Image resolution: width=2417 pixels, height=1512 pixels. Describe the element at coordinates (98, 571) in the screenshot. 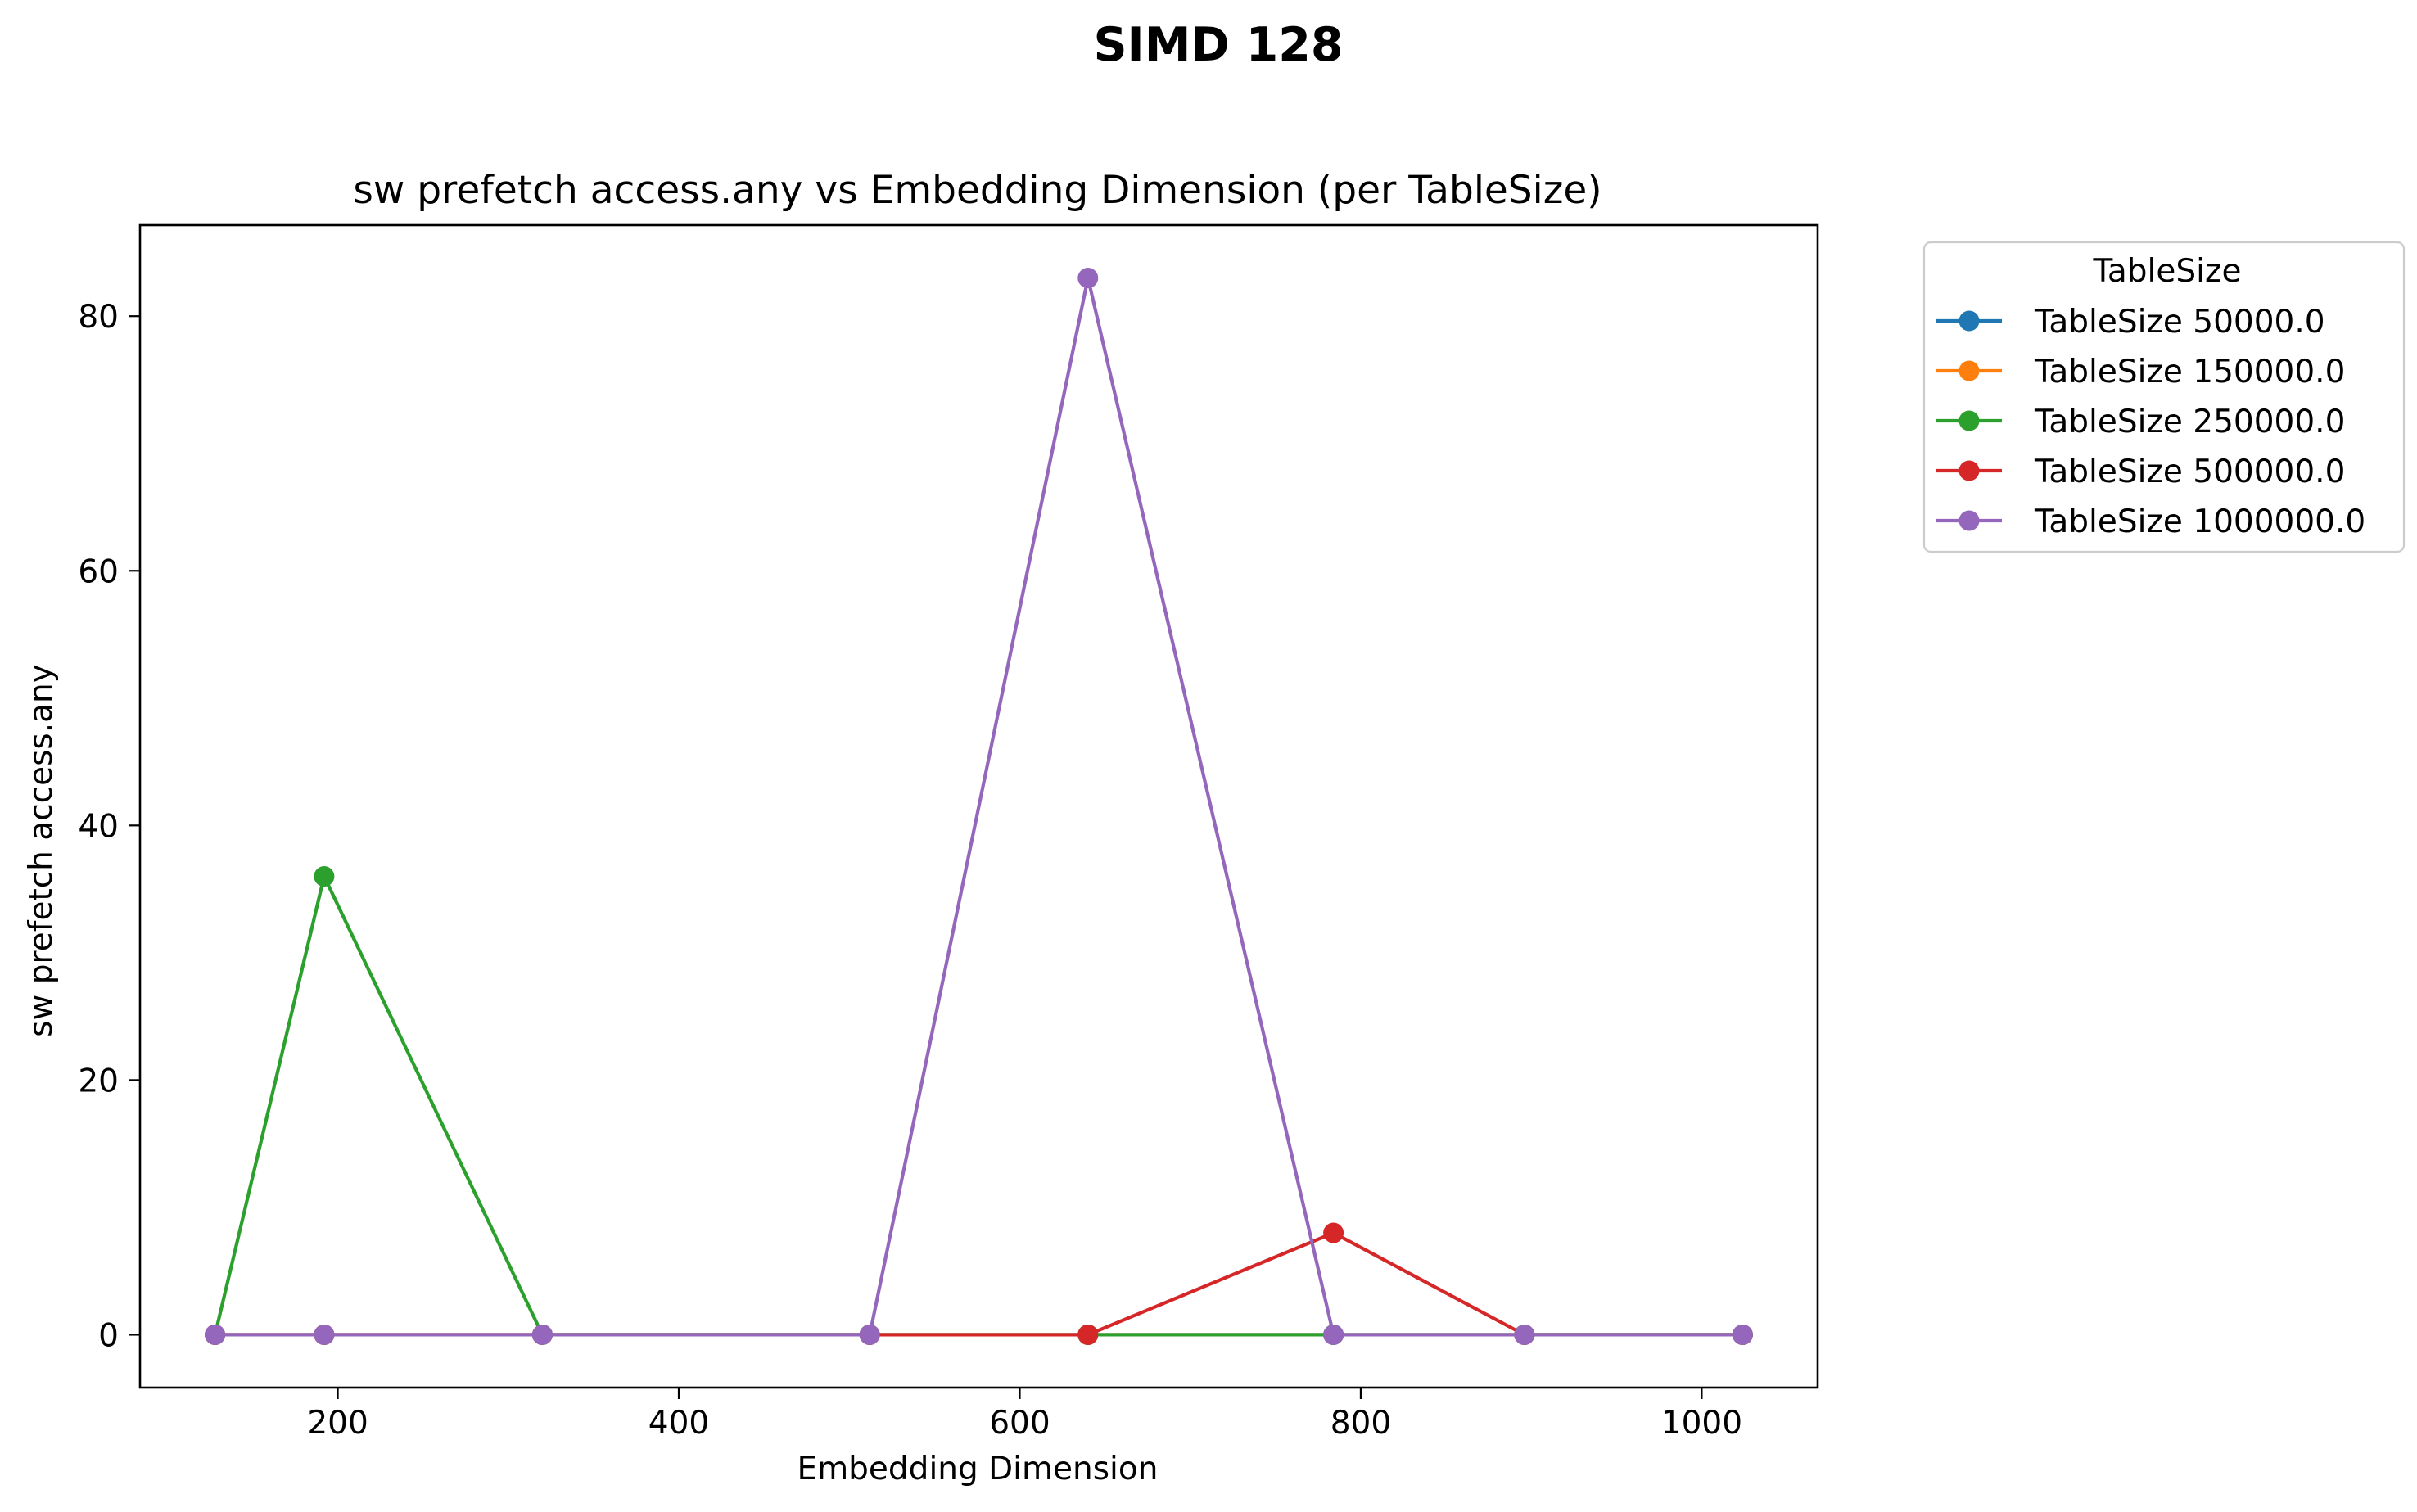

I see `y-tick-label: 60` at that location.